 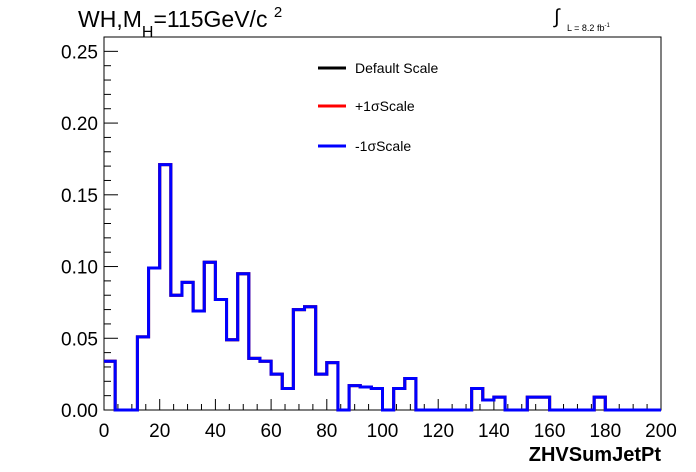 I want to click on x-tick-label: 80, so click(x=326, y=431).